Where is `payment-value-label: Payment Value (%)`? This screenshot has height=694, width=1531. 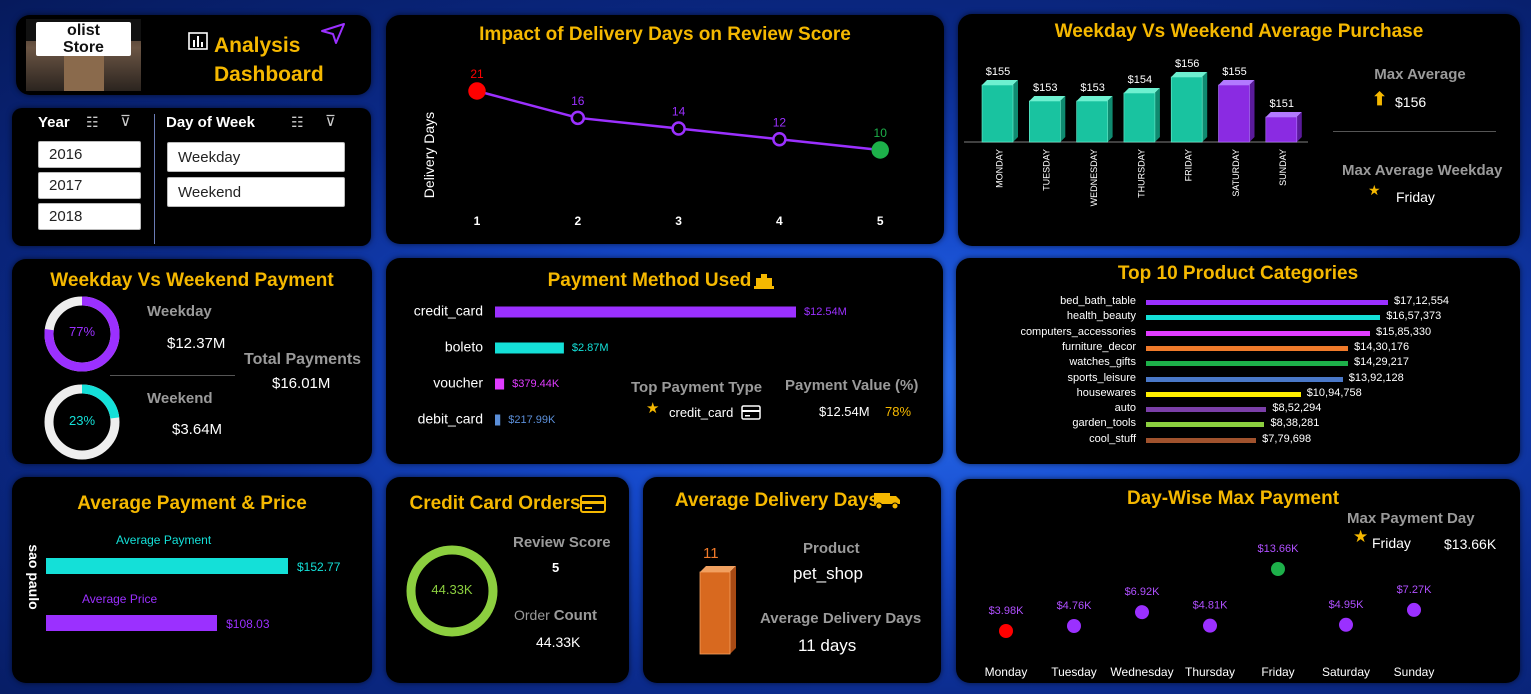
payment-value-label: Payment Value (%) is located at coordinates (852, 385).